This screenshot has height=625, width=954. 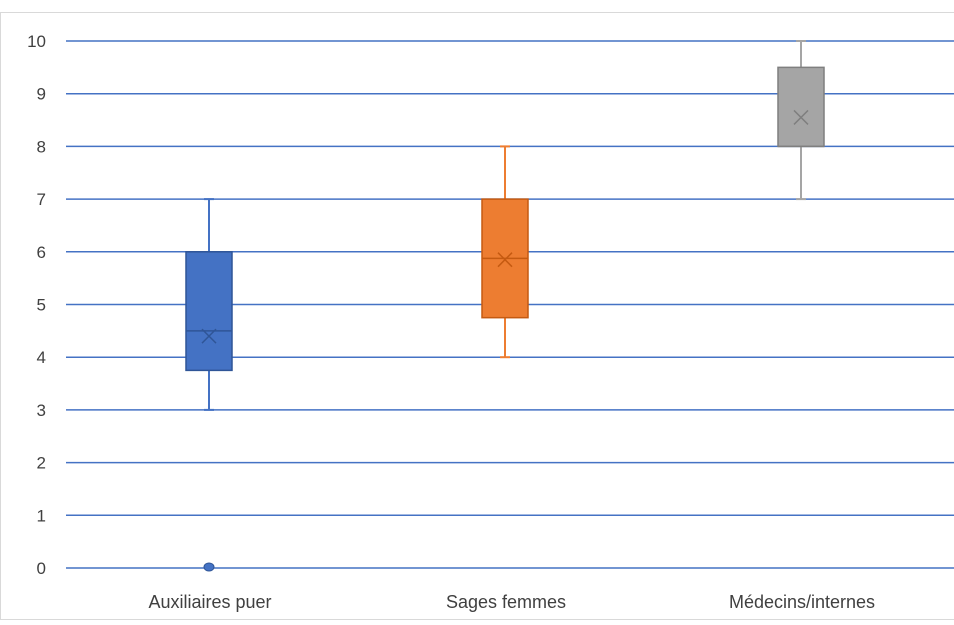 What do you see at coordinates (41, 94) in the screenshot?
I see `y-tick-label: 9` at bounding box center [41, 94].